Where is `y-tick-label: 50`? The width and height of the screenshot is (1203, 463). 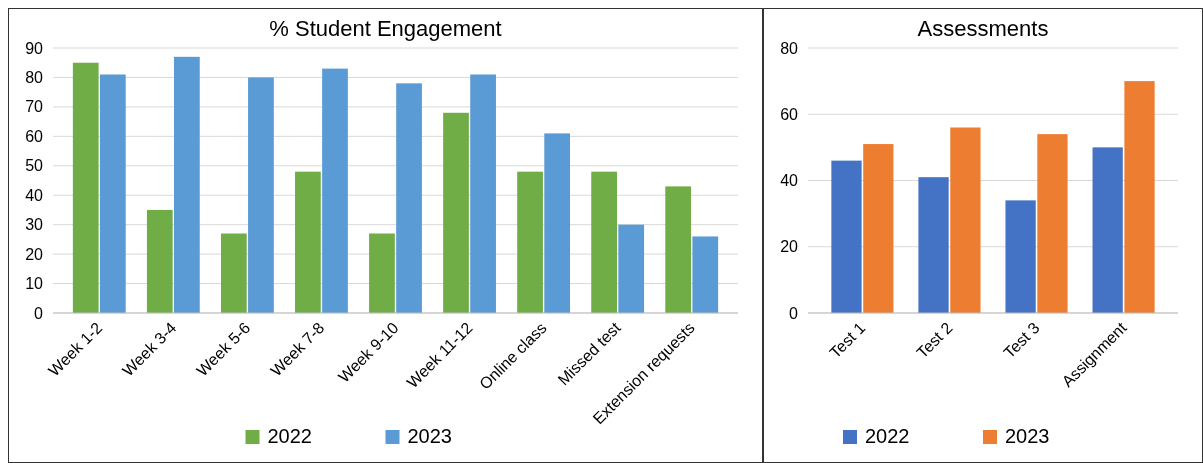 y-tick-label: 50 is located at coordinates (34, 166).